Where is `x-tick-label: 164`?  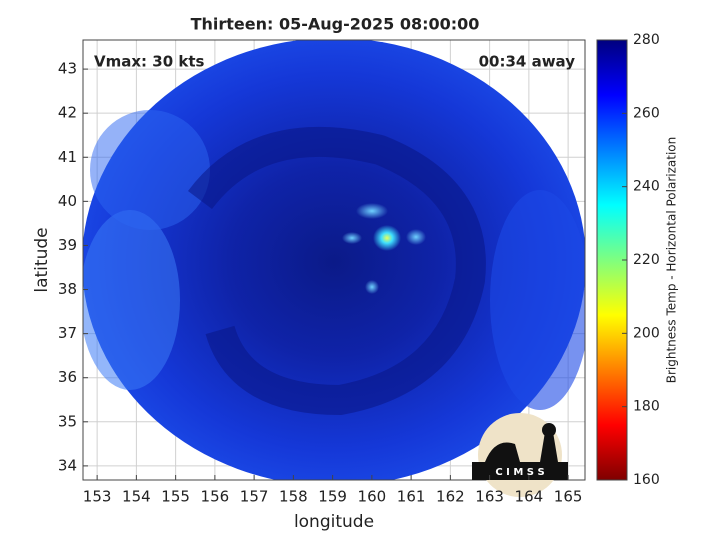
x-tick-label: 164 is located at coordinates (529, 497).